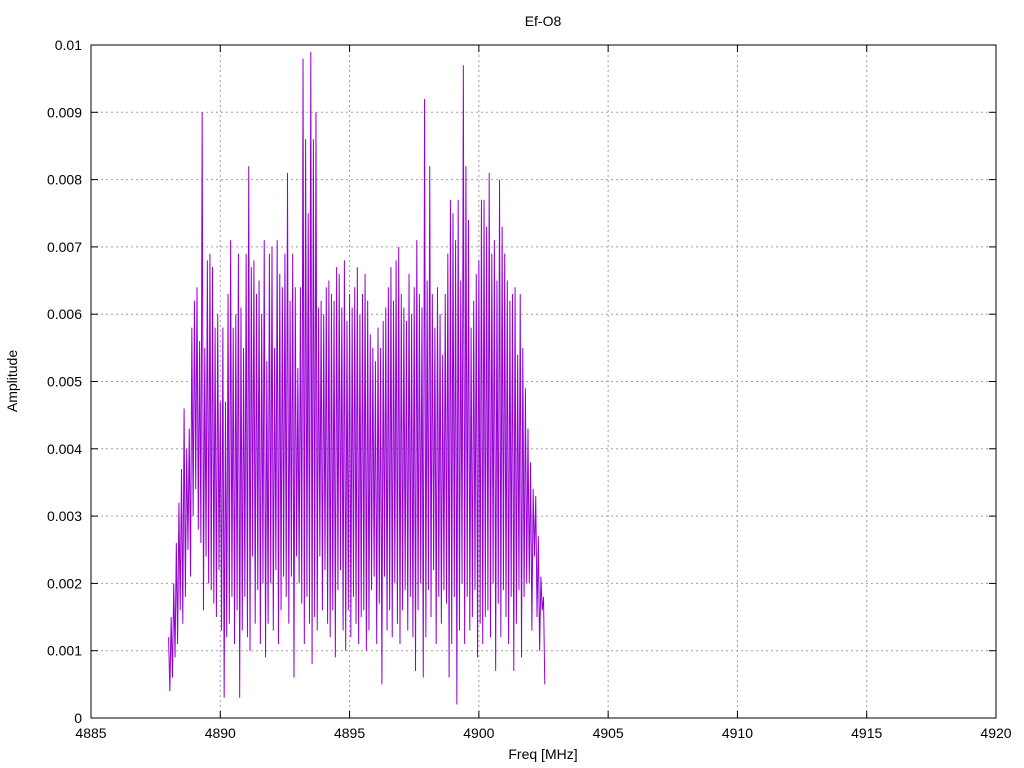  Describe the element at coordinates (349, 733) in the screenshot. I see `x-tick-label: 4895` at that location.